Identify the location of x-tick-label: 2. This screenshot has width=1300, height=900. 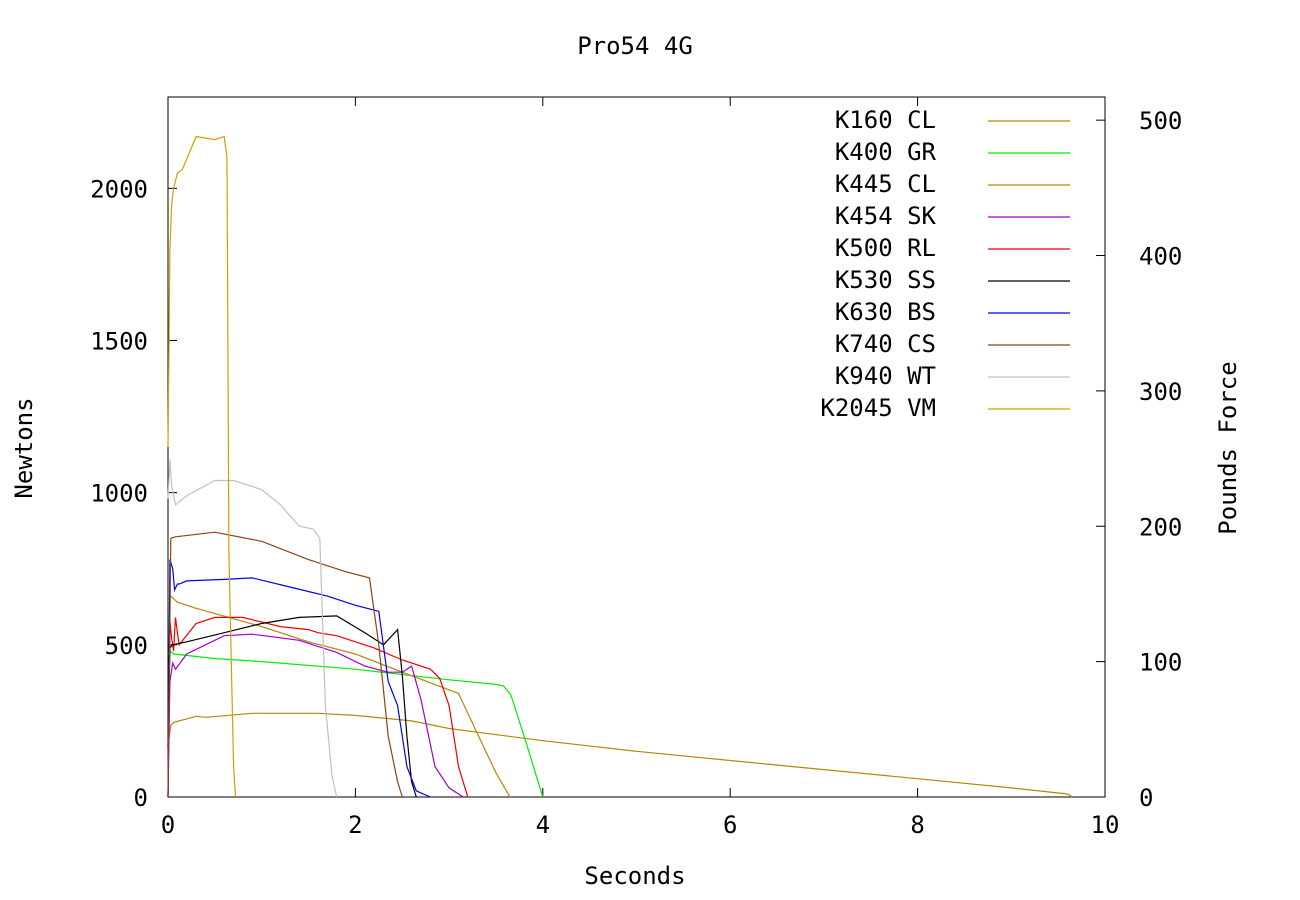
(355, 825).